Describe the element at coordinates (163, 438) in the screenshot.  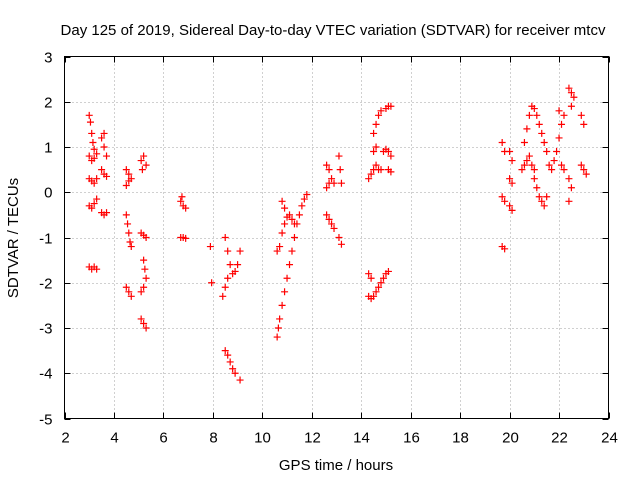
I see `x-tick-label: 6` at that location.